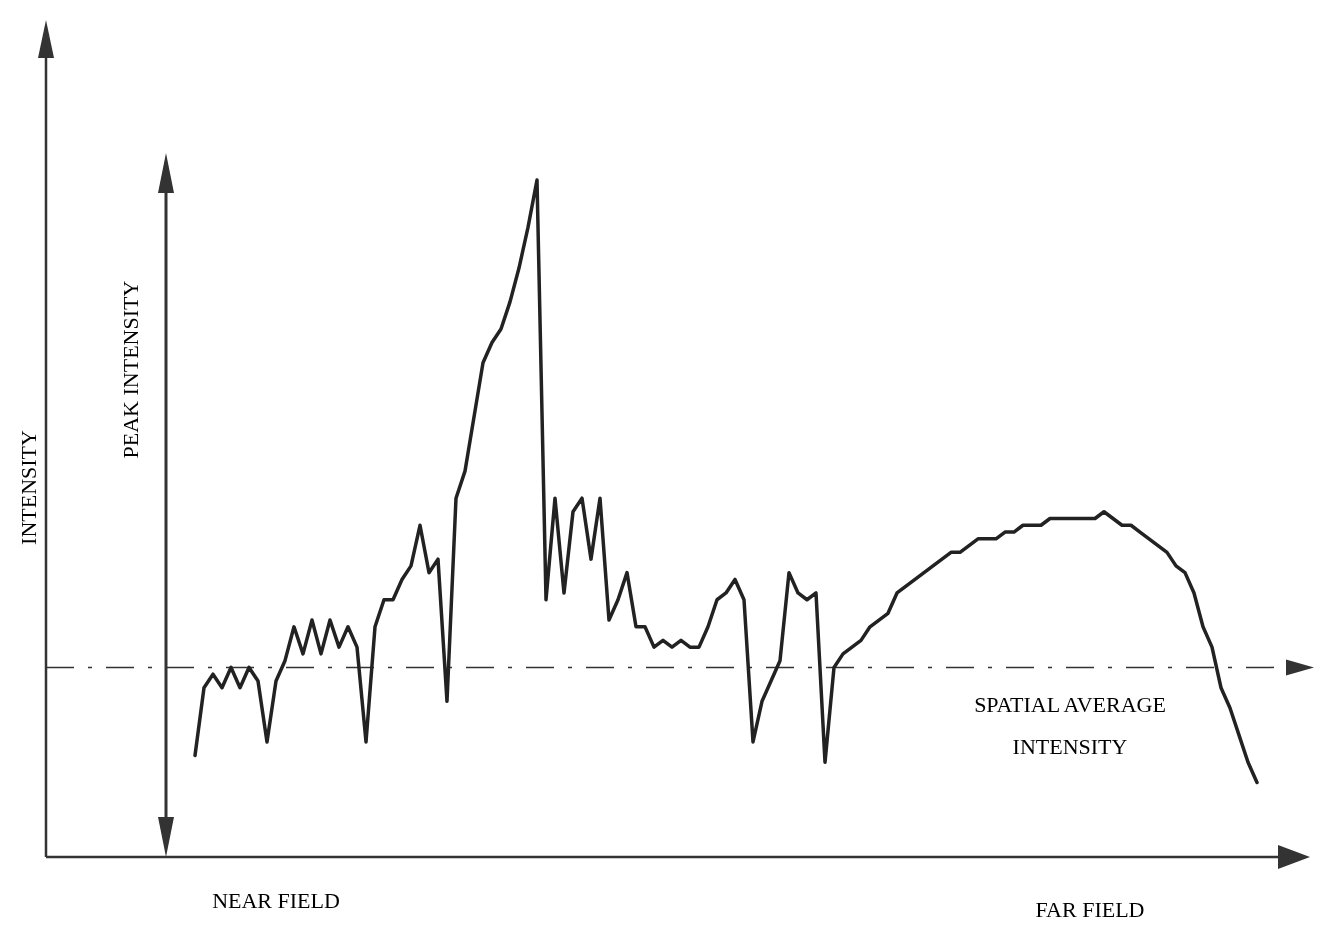 This screenshot has width=1332, height=925. Describe the element at coordinates (28, 487) in the screenshot. I see `text: INTENSITY` at that location.